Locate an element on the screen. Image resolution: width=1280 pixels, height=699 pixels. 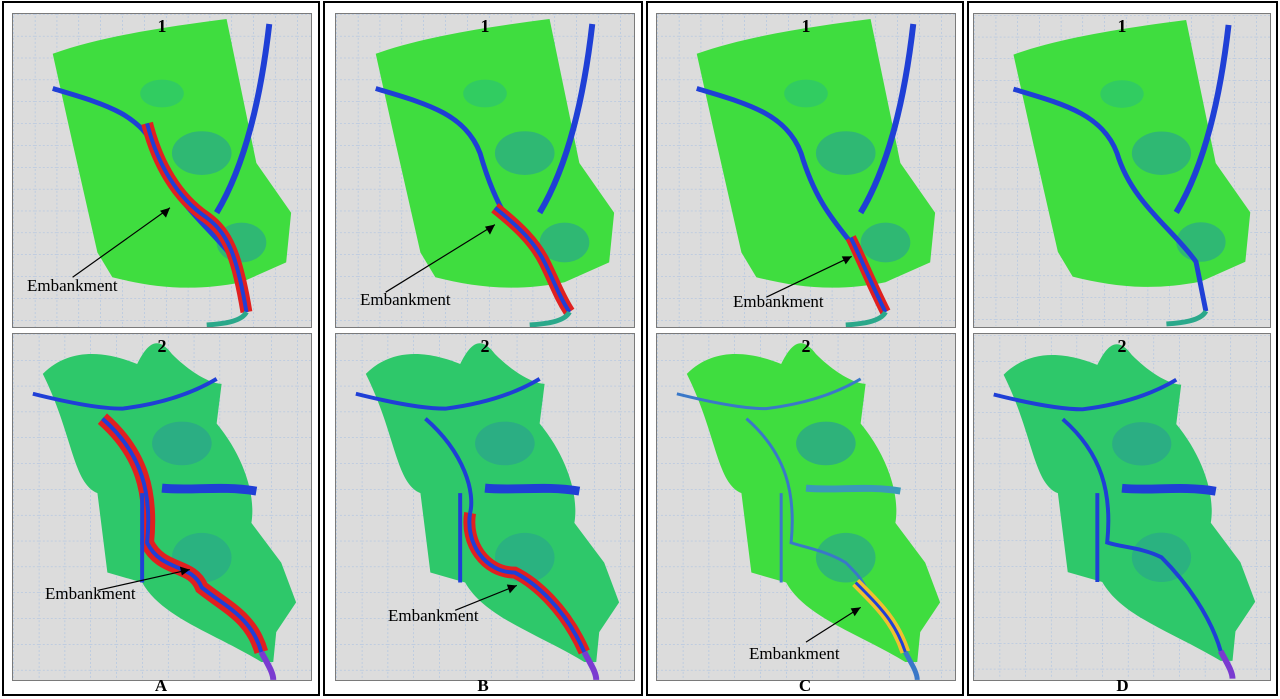
panel-number-a-1: 1 is located at coordinates (162, 26).